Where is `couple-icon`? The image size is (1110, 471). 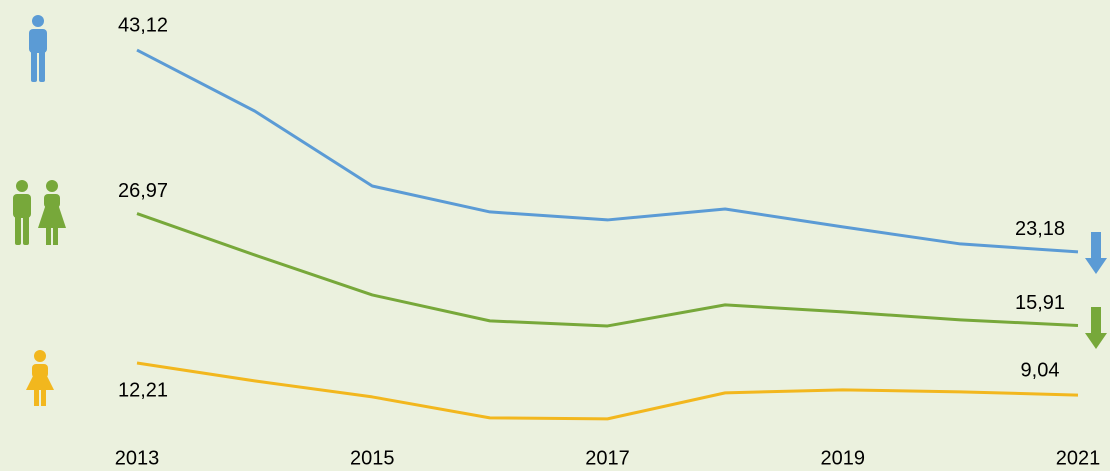
couple-icon is located at coordinates (39, 212).